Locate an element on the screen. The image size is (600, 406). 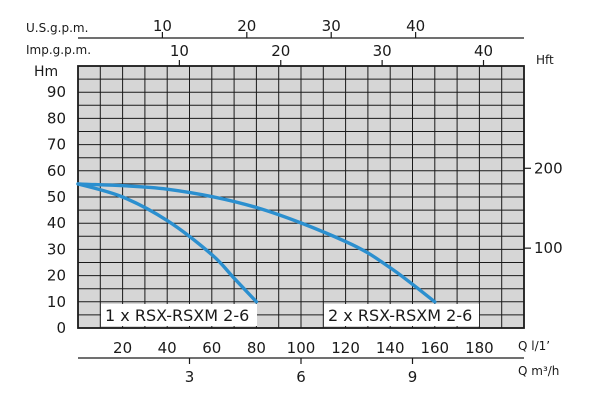
hm-tick-label: 50 is located at coordinates (56, 197).